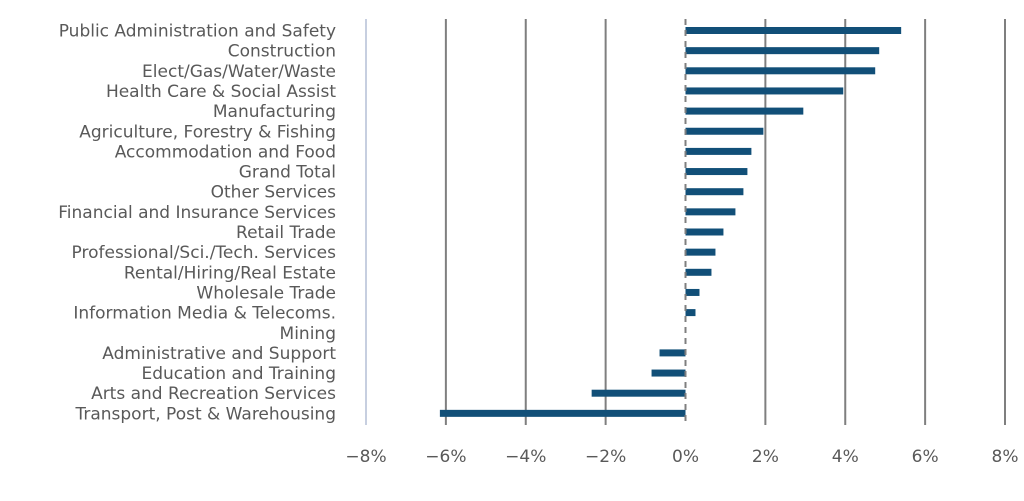  I want to click on x-tick-label: −4%, so click(525, 457).